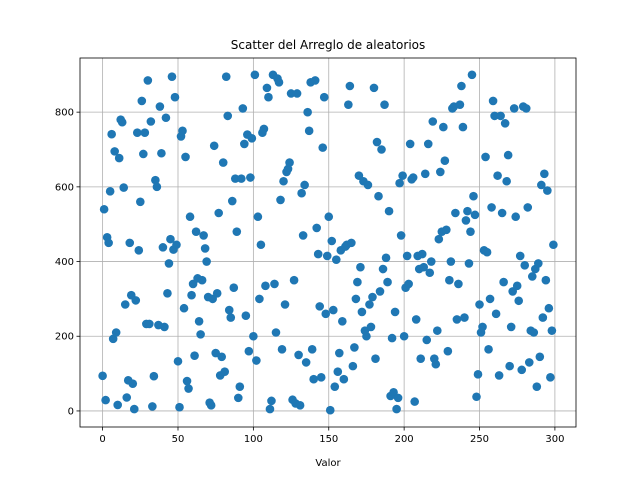  What do you see at coordinates (71, 411) in the screenshot?
I see `y-tick-label: 0` at bounding box center [71, 411].